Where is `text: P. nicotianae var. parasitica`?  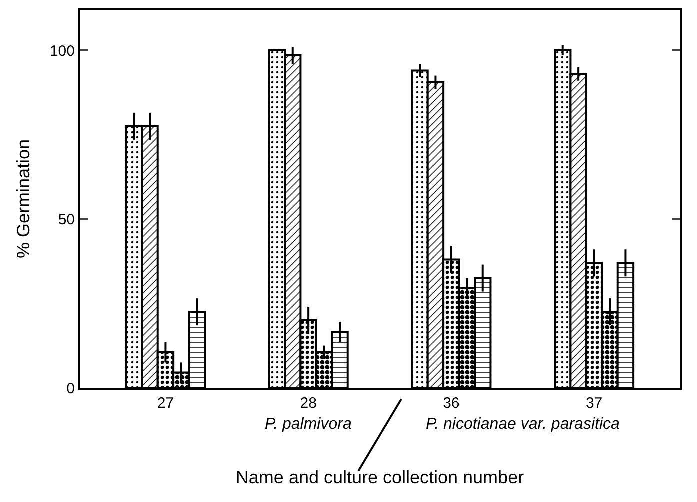 text: P. nicotianae var. parasitica is located at coordinates (523, 424).